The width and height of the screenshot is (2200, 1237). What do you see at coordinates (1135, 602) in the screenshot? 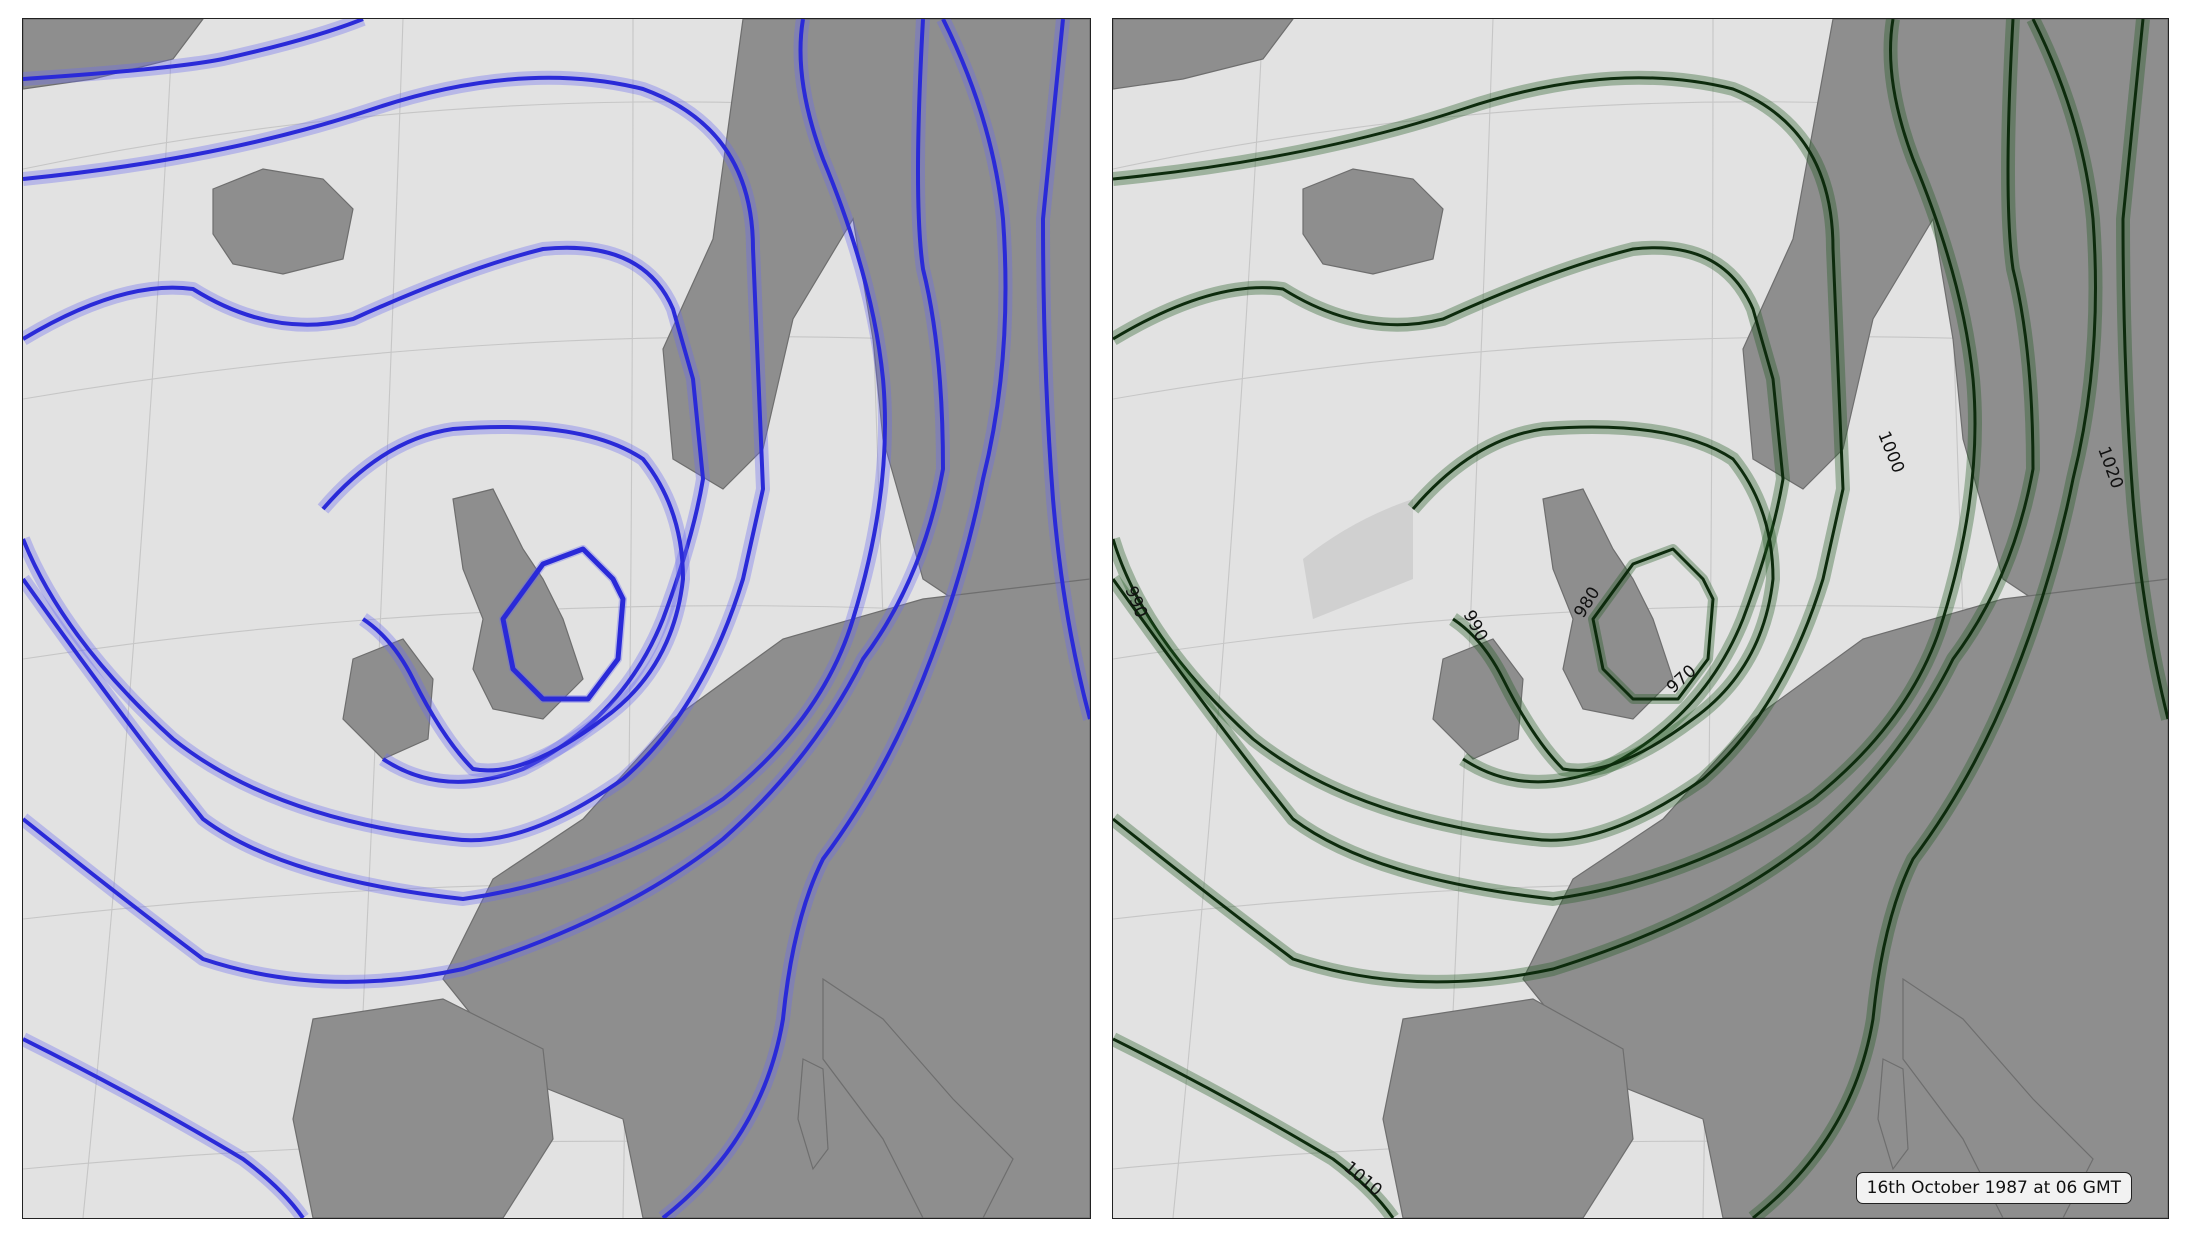
I see `contour-label-990-west: 990` at bounding box center [1135, 602].